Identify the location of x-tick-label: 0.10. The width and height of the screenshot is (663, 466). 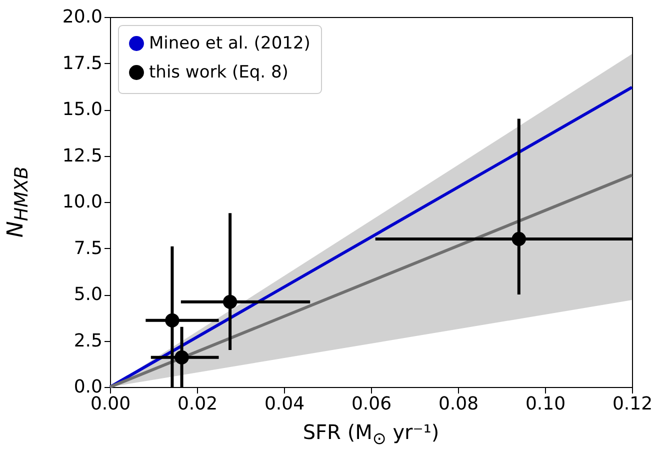
(545, 404).